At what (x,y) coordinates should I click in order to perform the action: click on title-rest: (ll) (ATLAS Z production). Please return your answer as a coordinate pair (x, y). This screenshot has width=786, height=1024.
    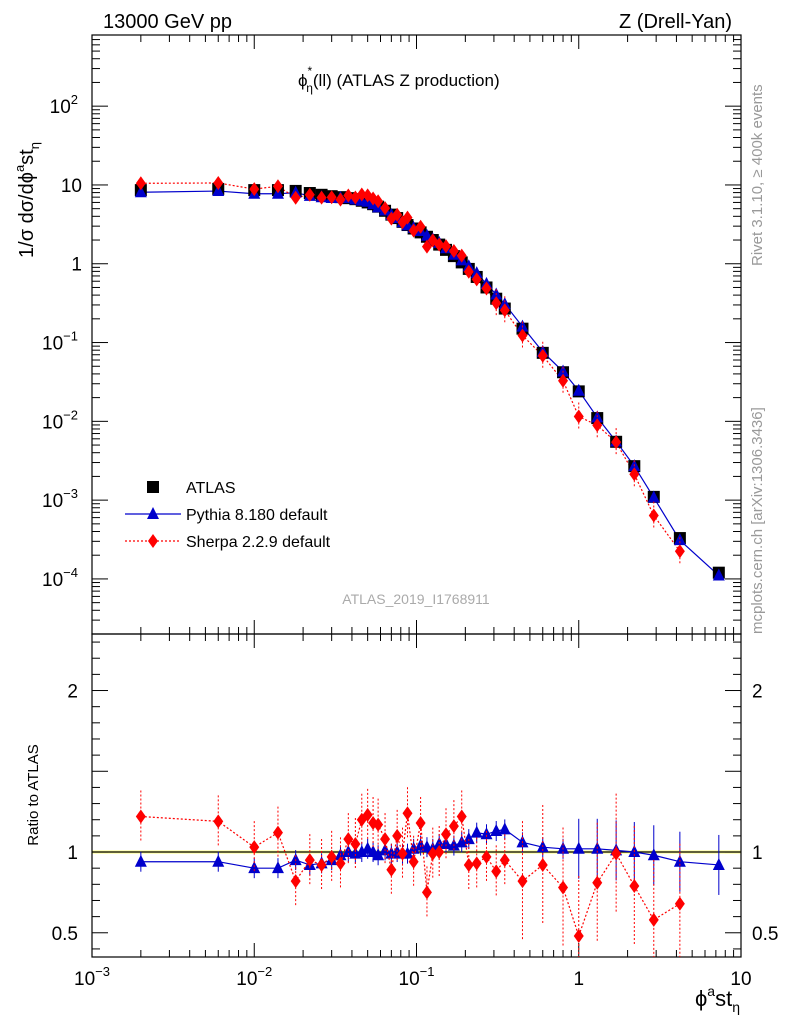
    Looking at the image, I should click on (406, 80).